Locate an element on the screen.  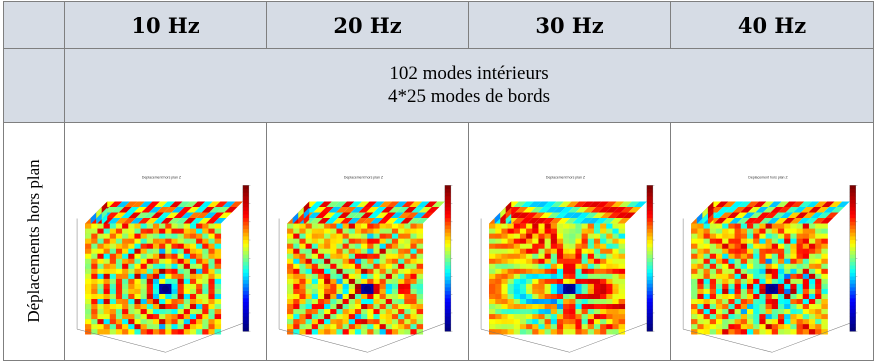
frequency-header-20: 20 Hz is located at coordinates (367, 25).